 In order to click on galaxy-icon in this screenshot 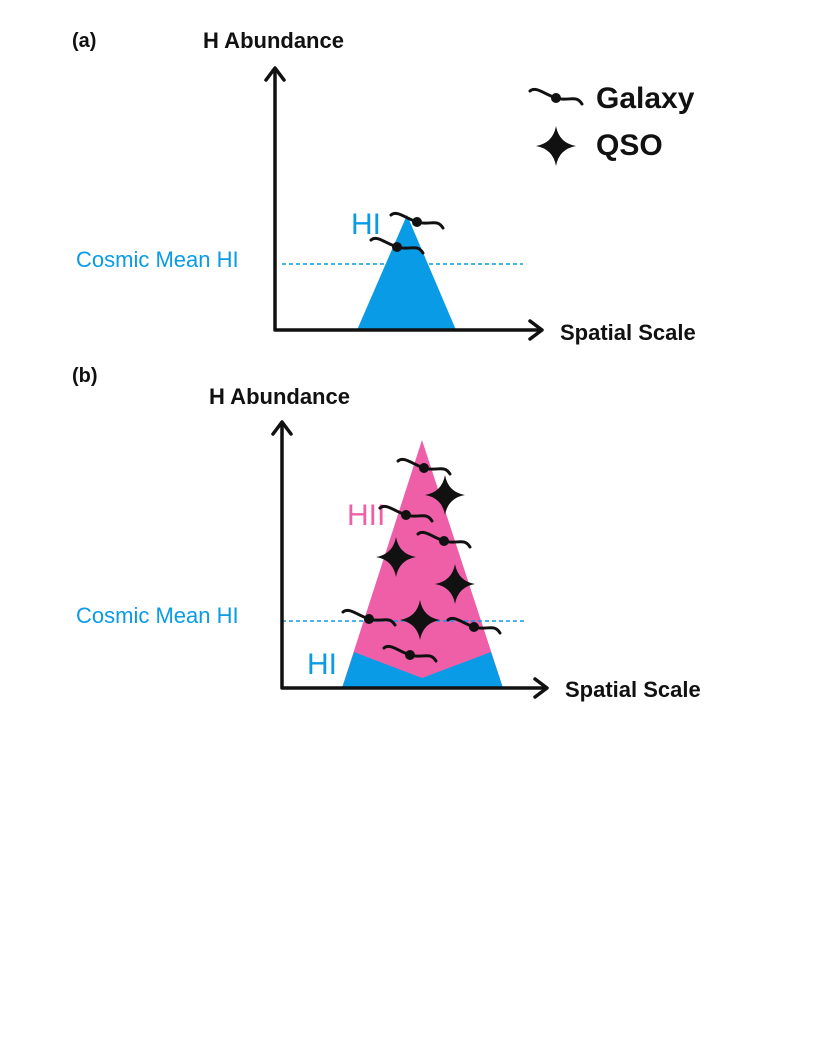, I will do `click(556, 96)`.